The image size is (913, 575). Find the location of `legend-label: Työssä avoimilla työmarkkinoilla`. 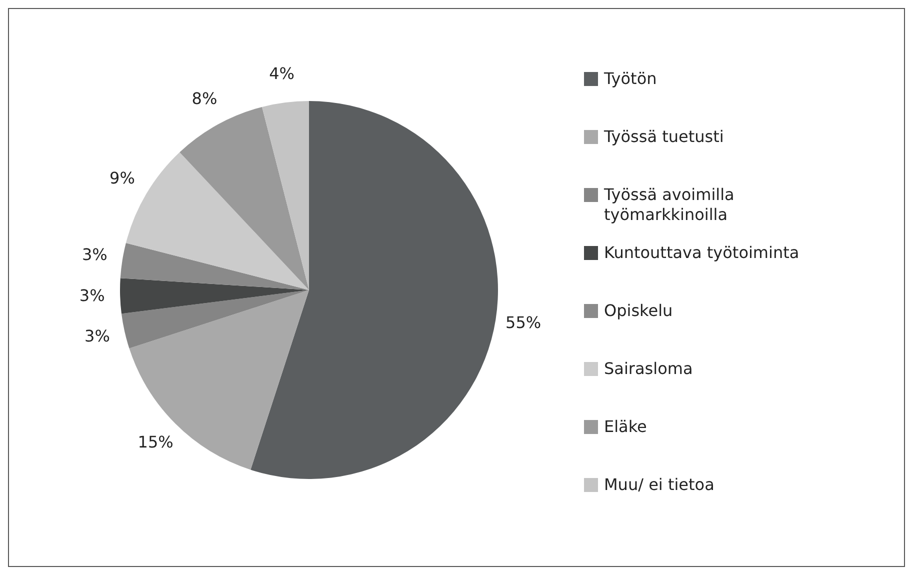

legend-label: Työssä avoimilla työmarkkinoilla is located at coordinates (670, 205).